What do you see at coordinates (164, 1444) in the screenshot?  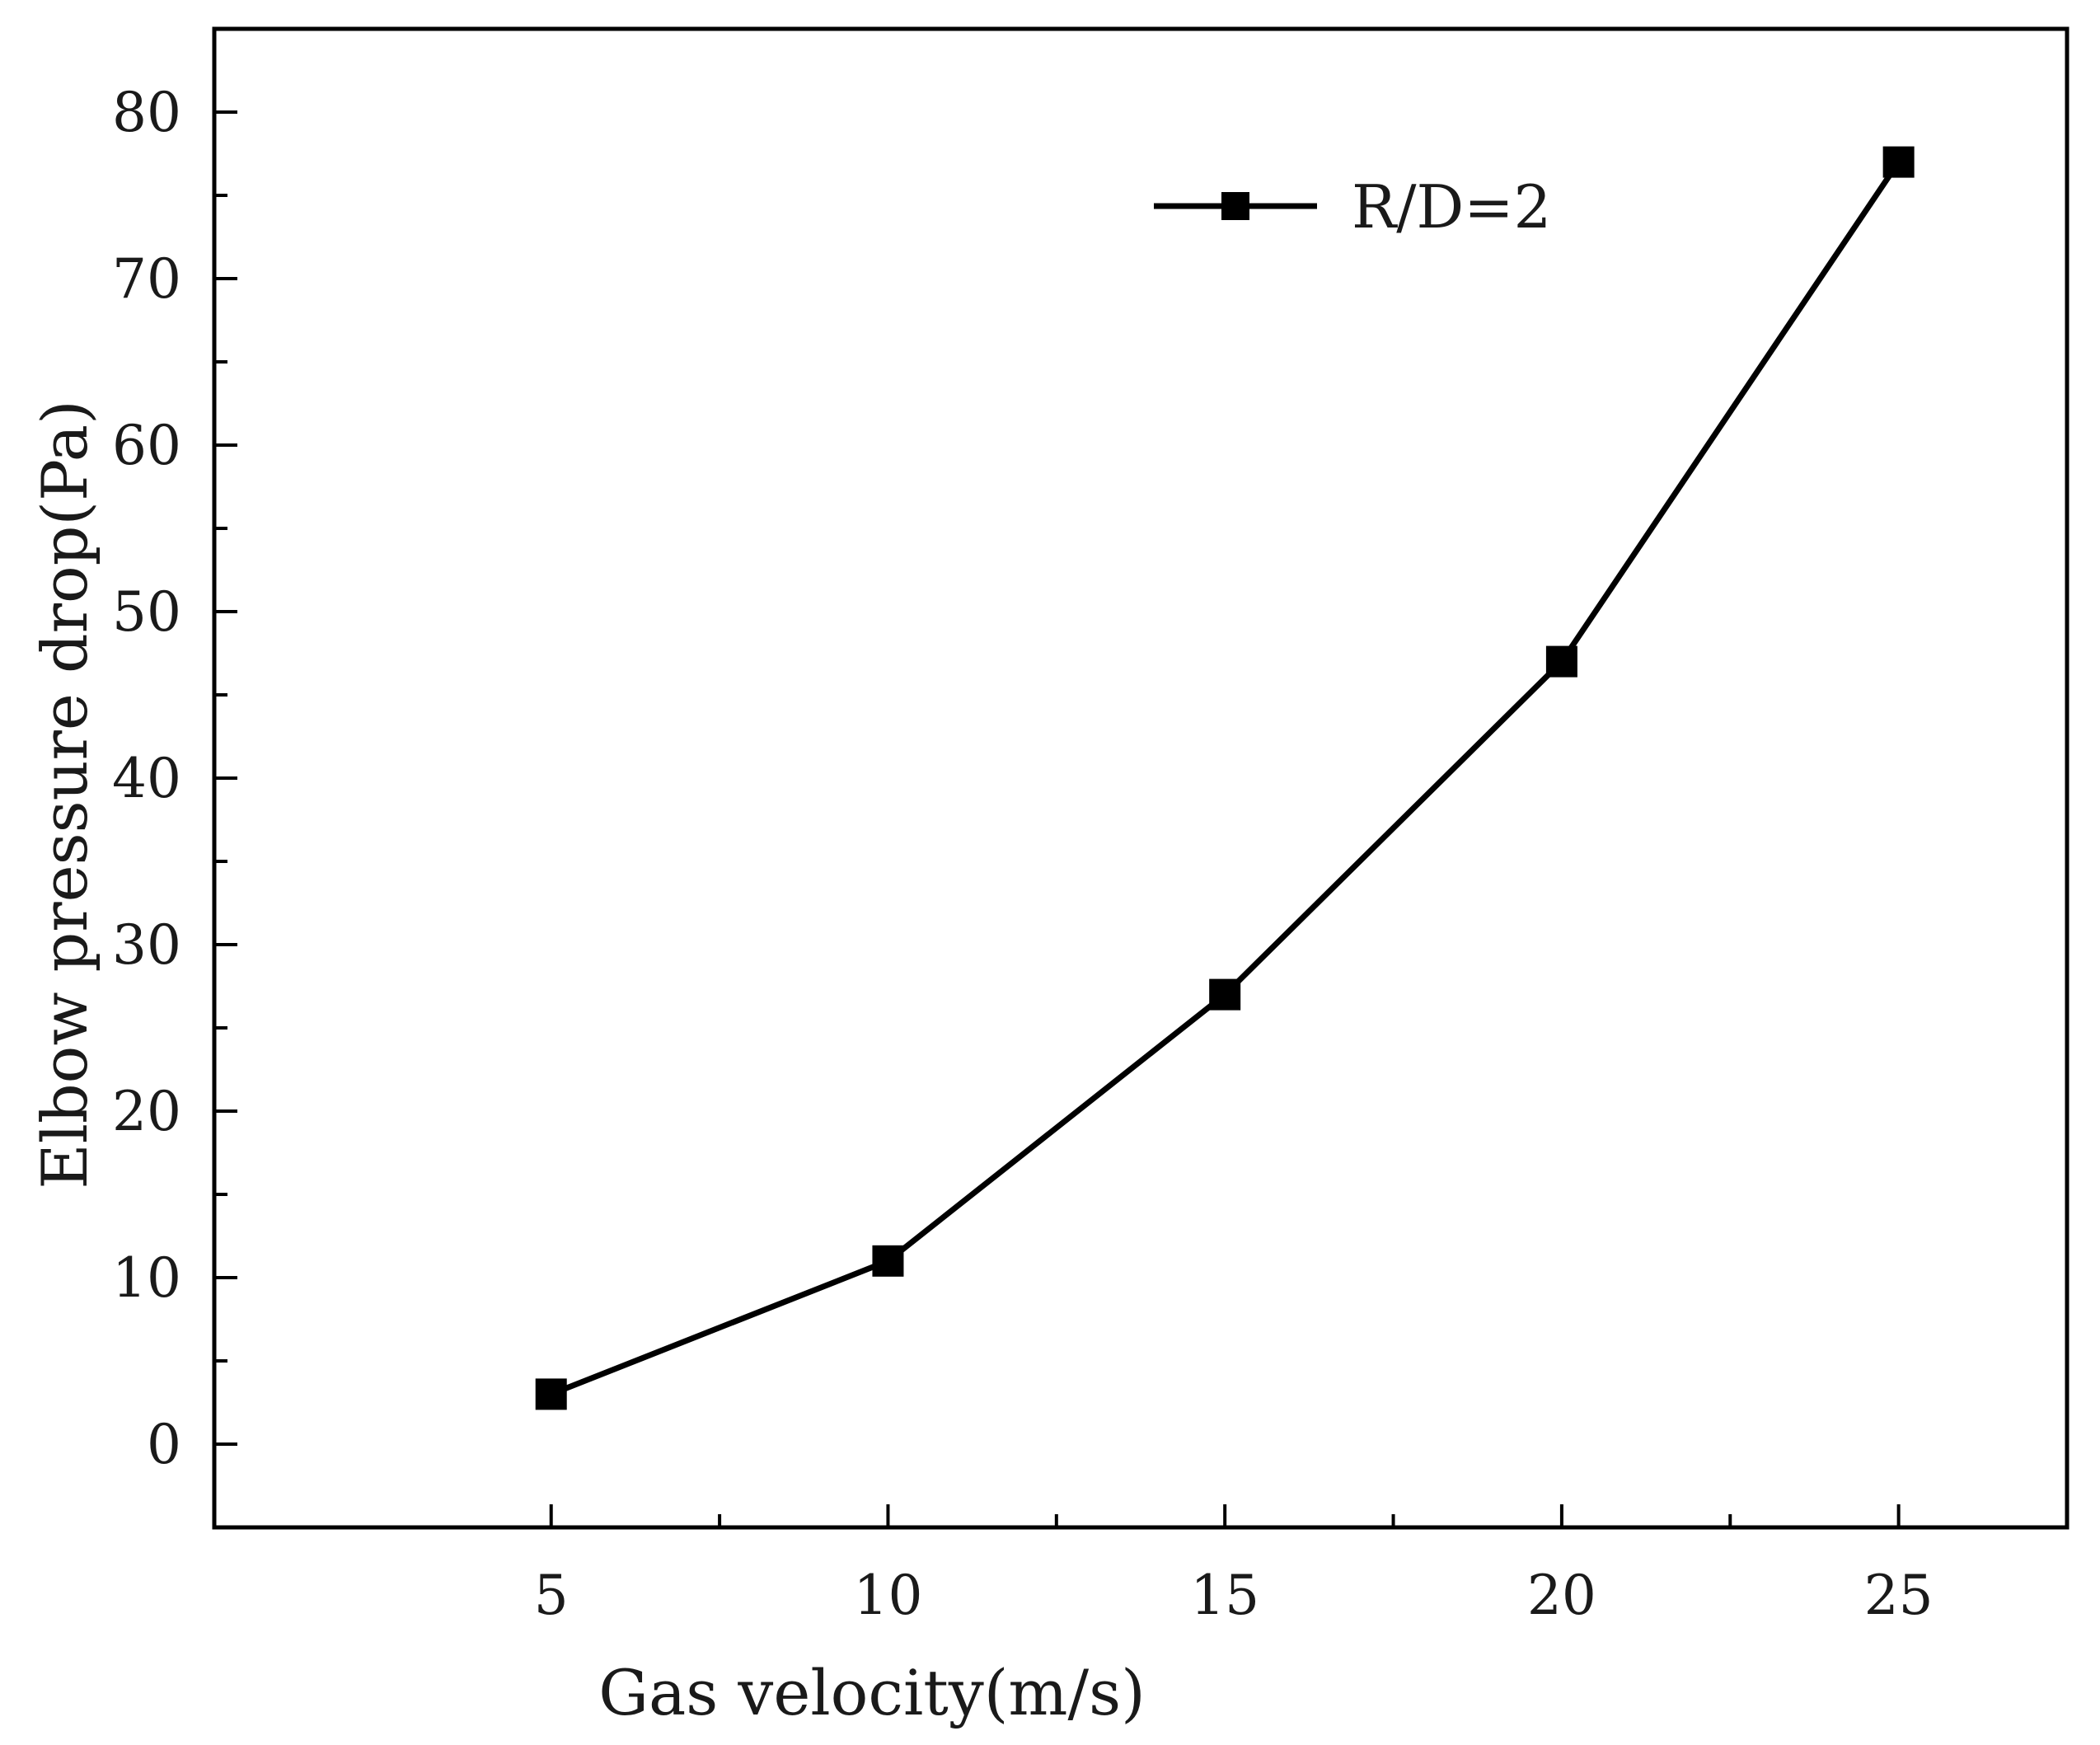 I see `y-tick-label: 0` at bounding box center [164, 1444].